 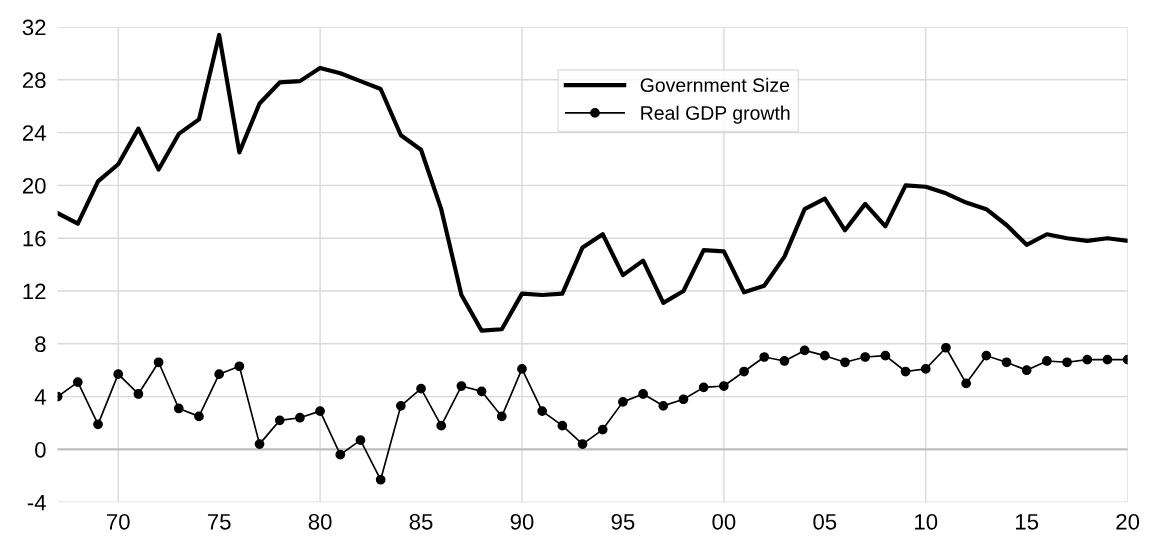 I want to click on legend-label: Real GDP growth, so click(x=715, y=114).